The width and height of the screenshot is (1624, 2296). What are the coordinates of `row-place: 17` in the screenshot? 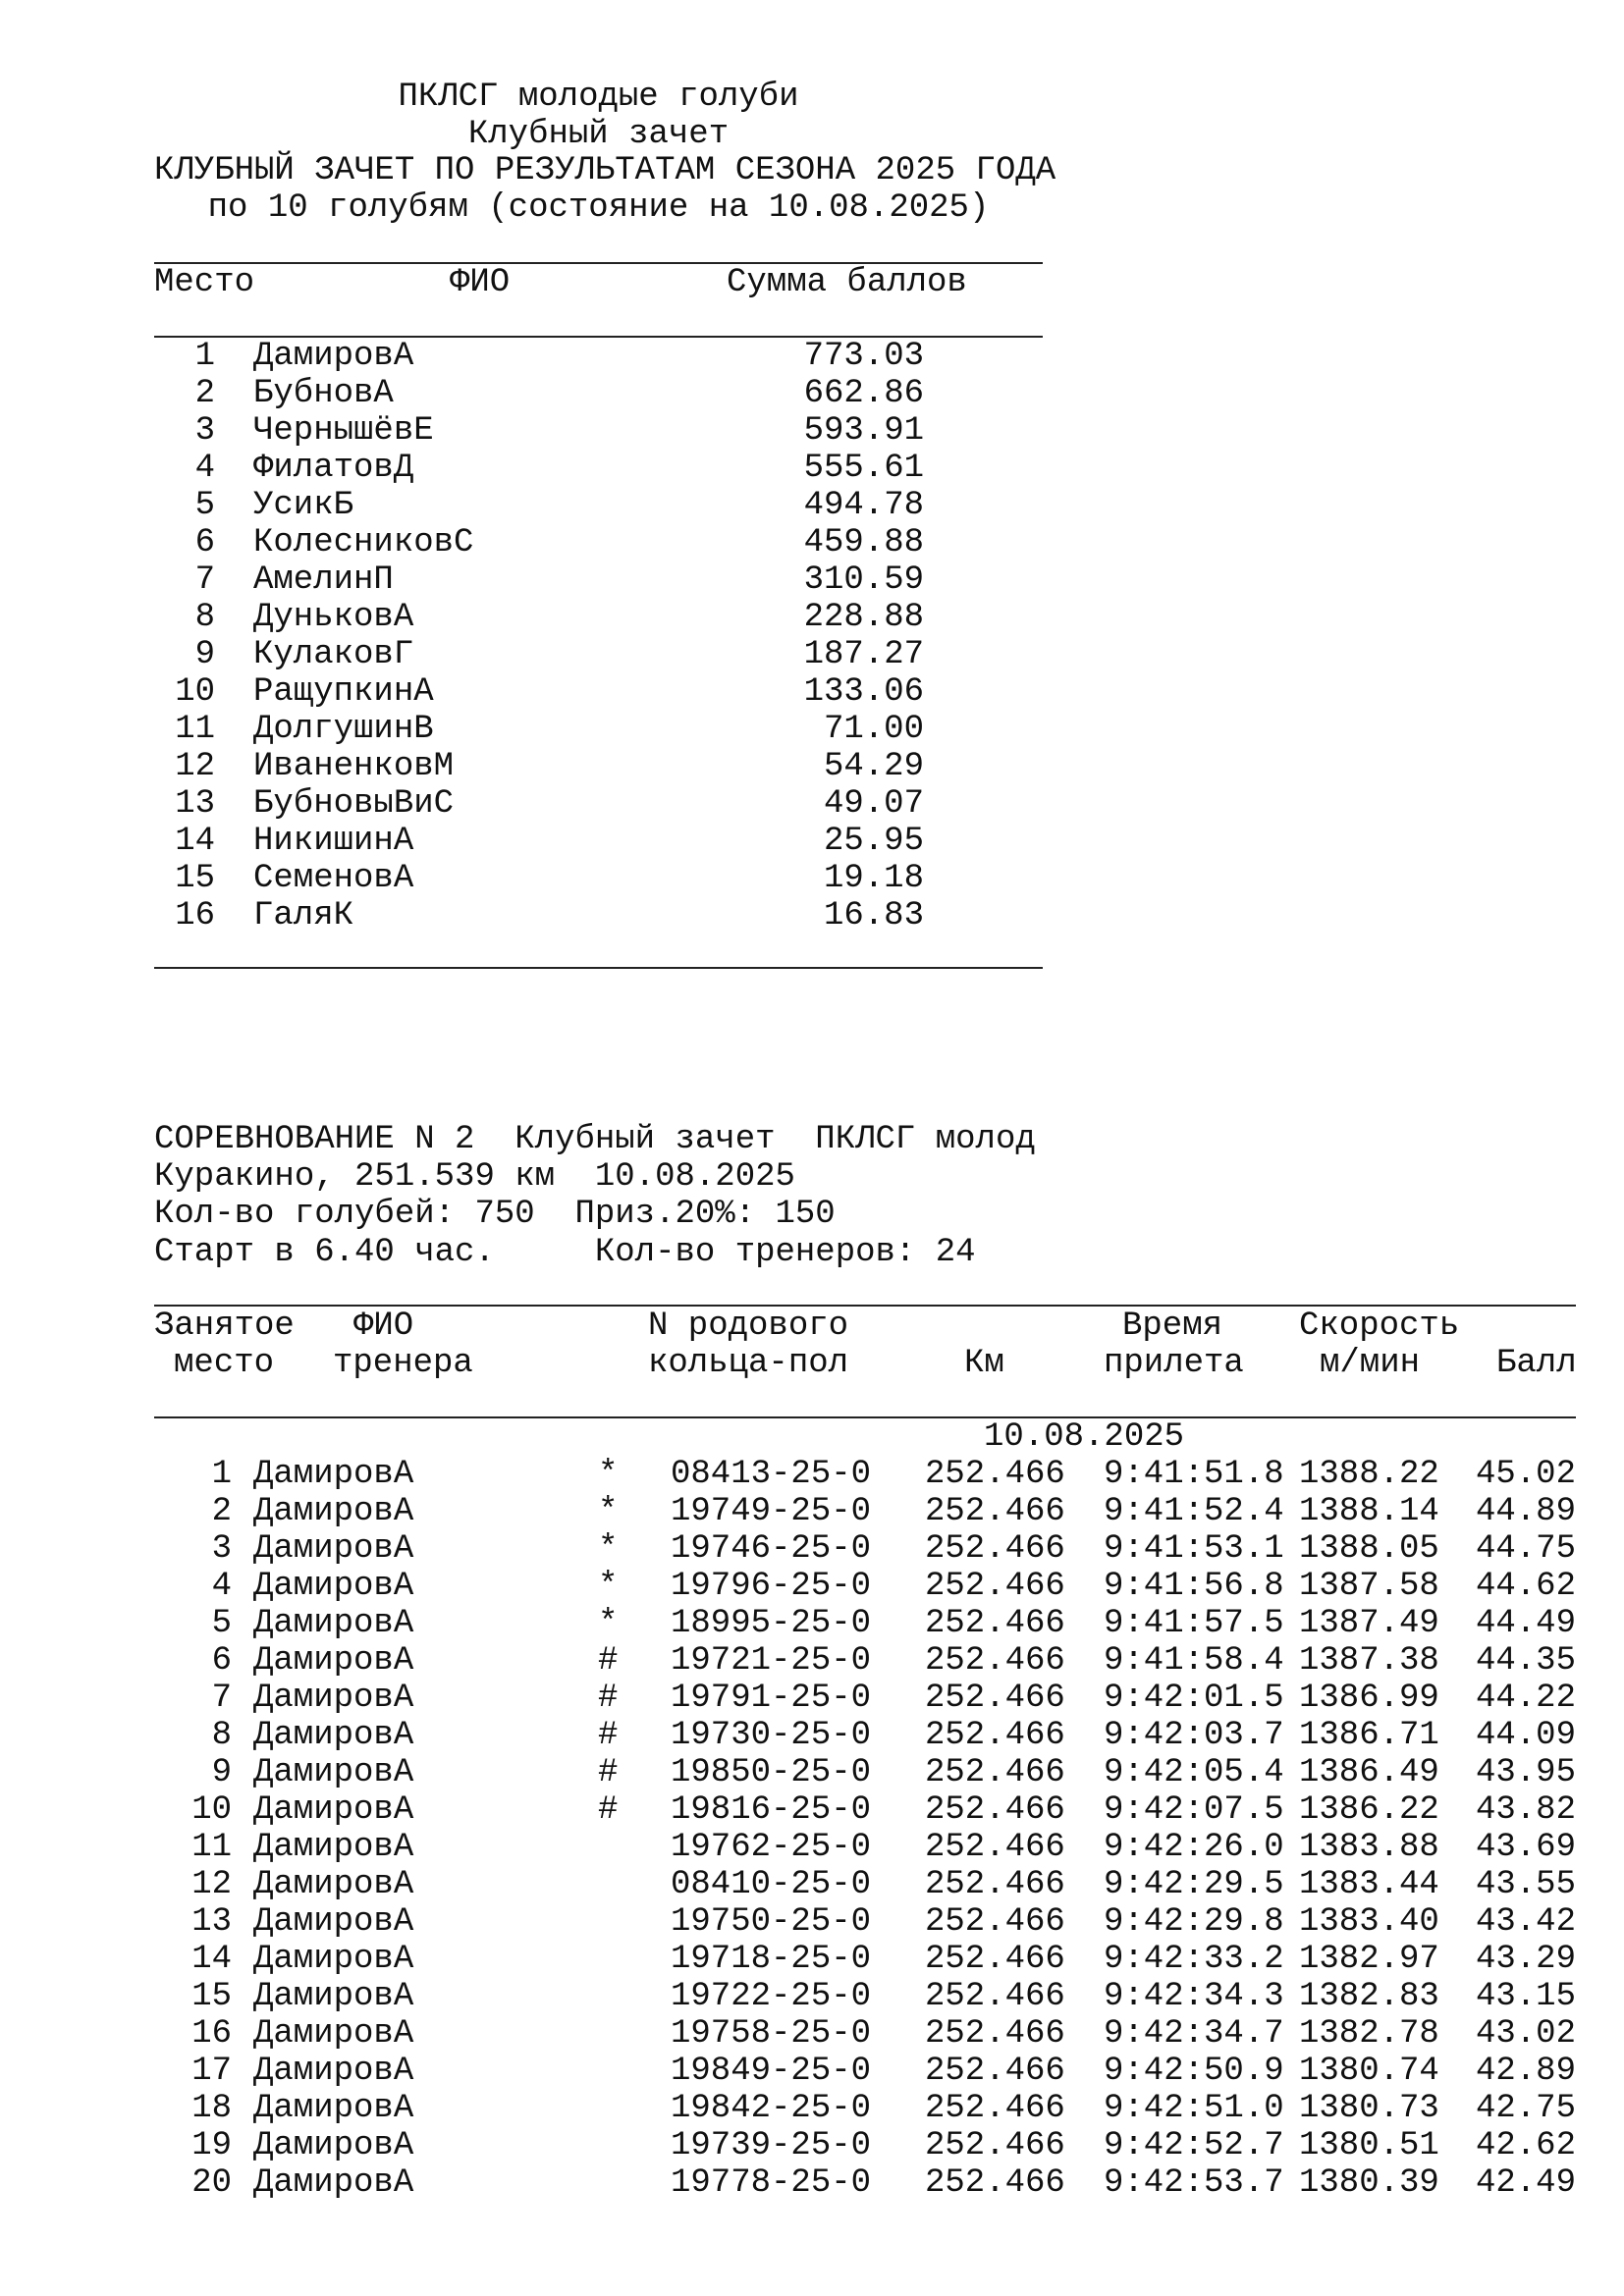 It's located at (211, 2071).